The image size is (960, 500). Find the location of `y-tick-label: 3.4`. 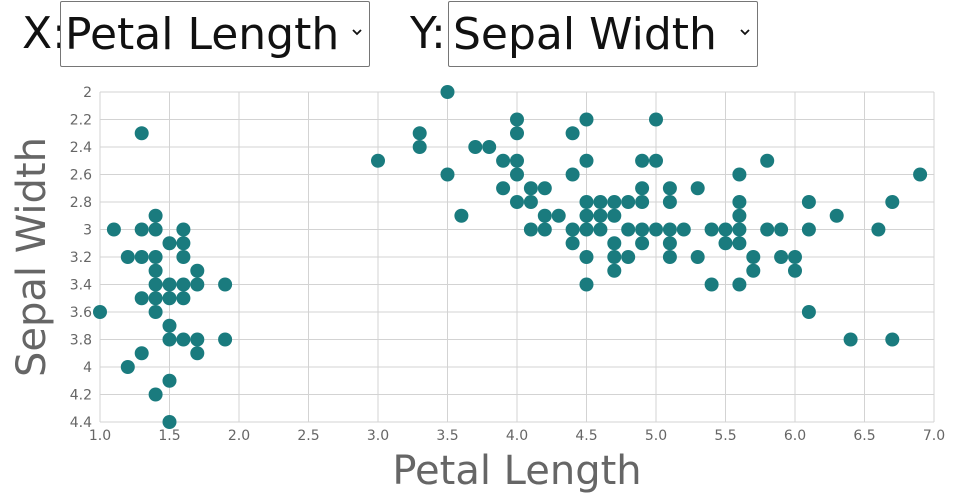

y-tick-label: 3.4 is located at coordinates (81, 286).